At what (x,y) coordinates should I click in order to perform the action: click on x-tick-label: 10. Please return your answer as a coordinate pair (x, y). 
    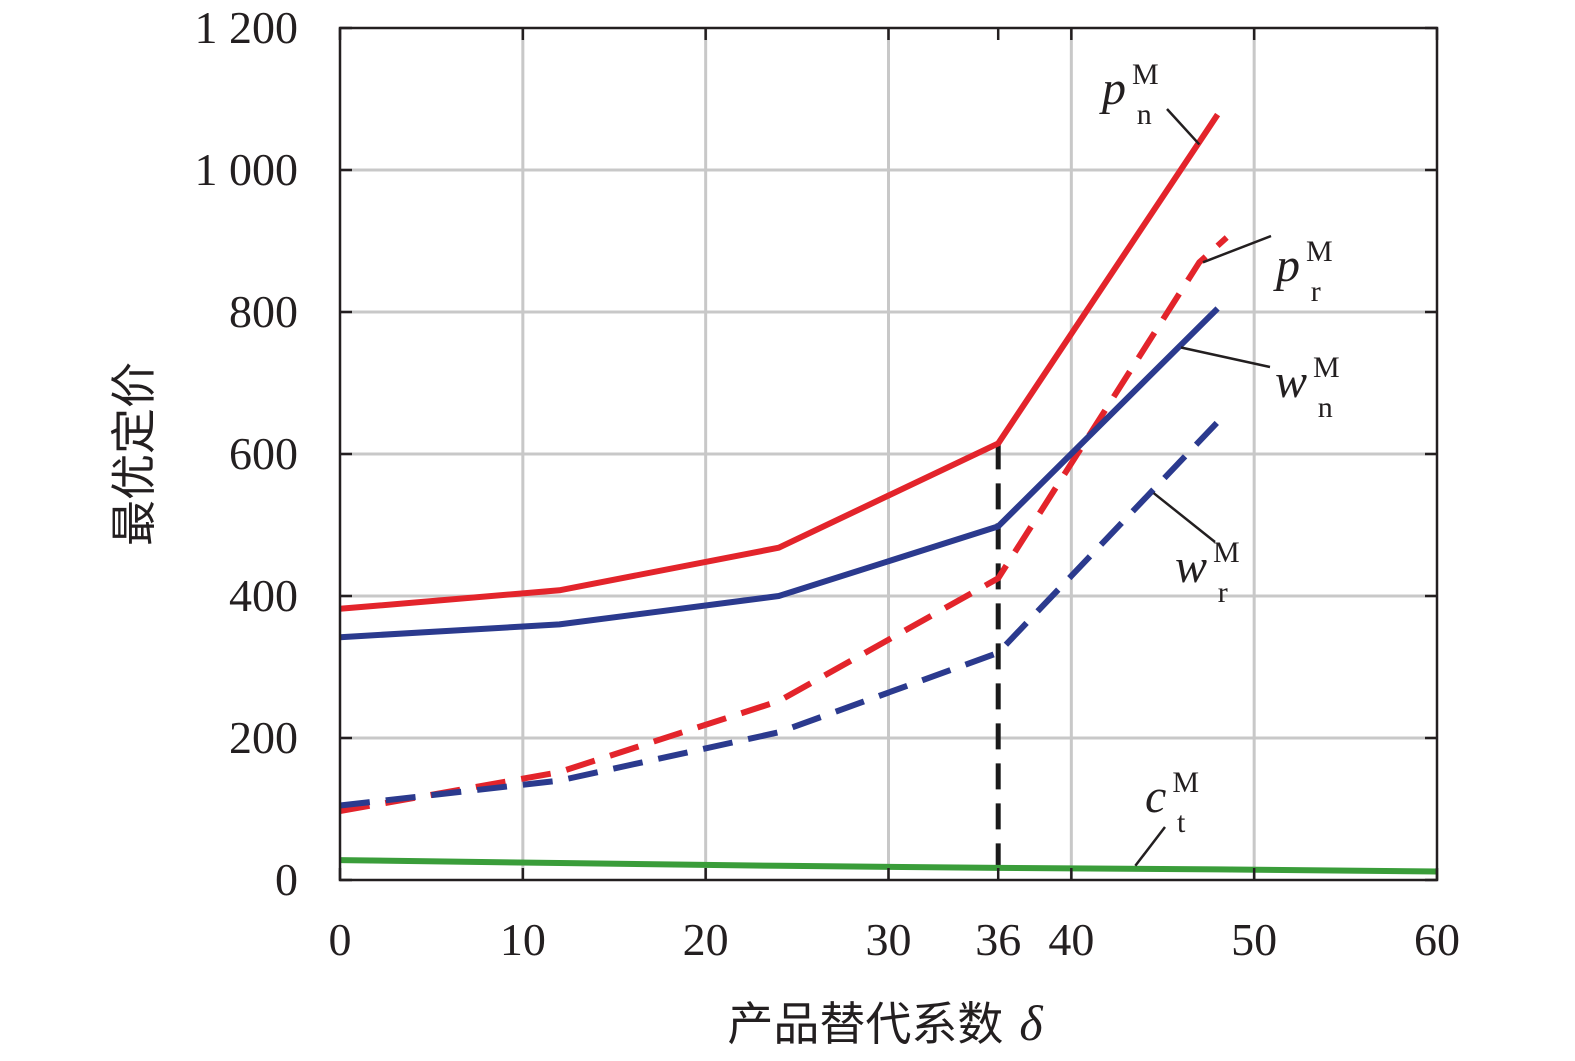
    Looking at the image, I should click on (523, 939).